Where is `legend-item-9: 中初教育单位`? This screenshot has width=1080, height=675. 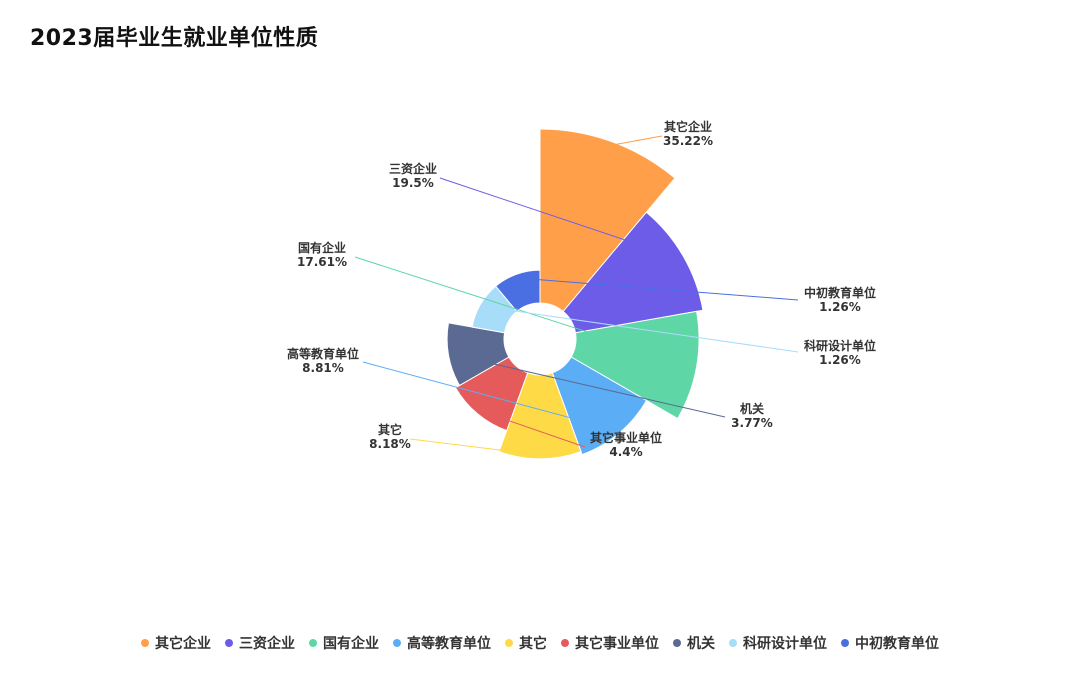 legend-item-9: 中初教育单位 is located at coordinates (890, 643).